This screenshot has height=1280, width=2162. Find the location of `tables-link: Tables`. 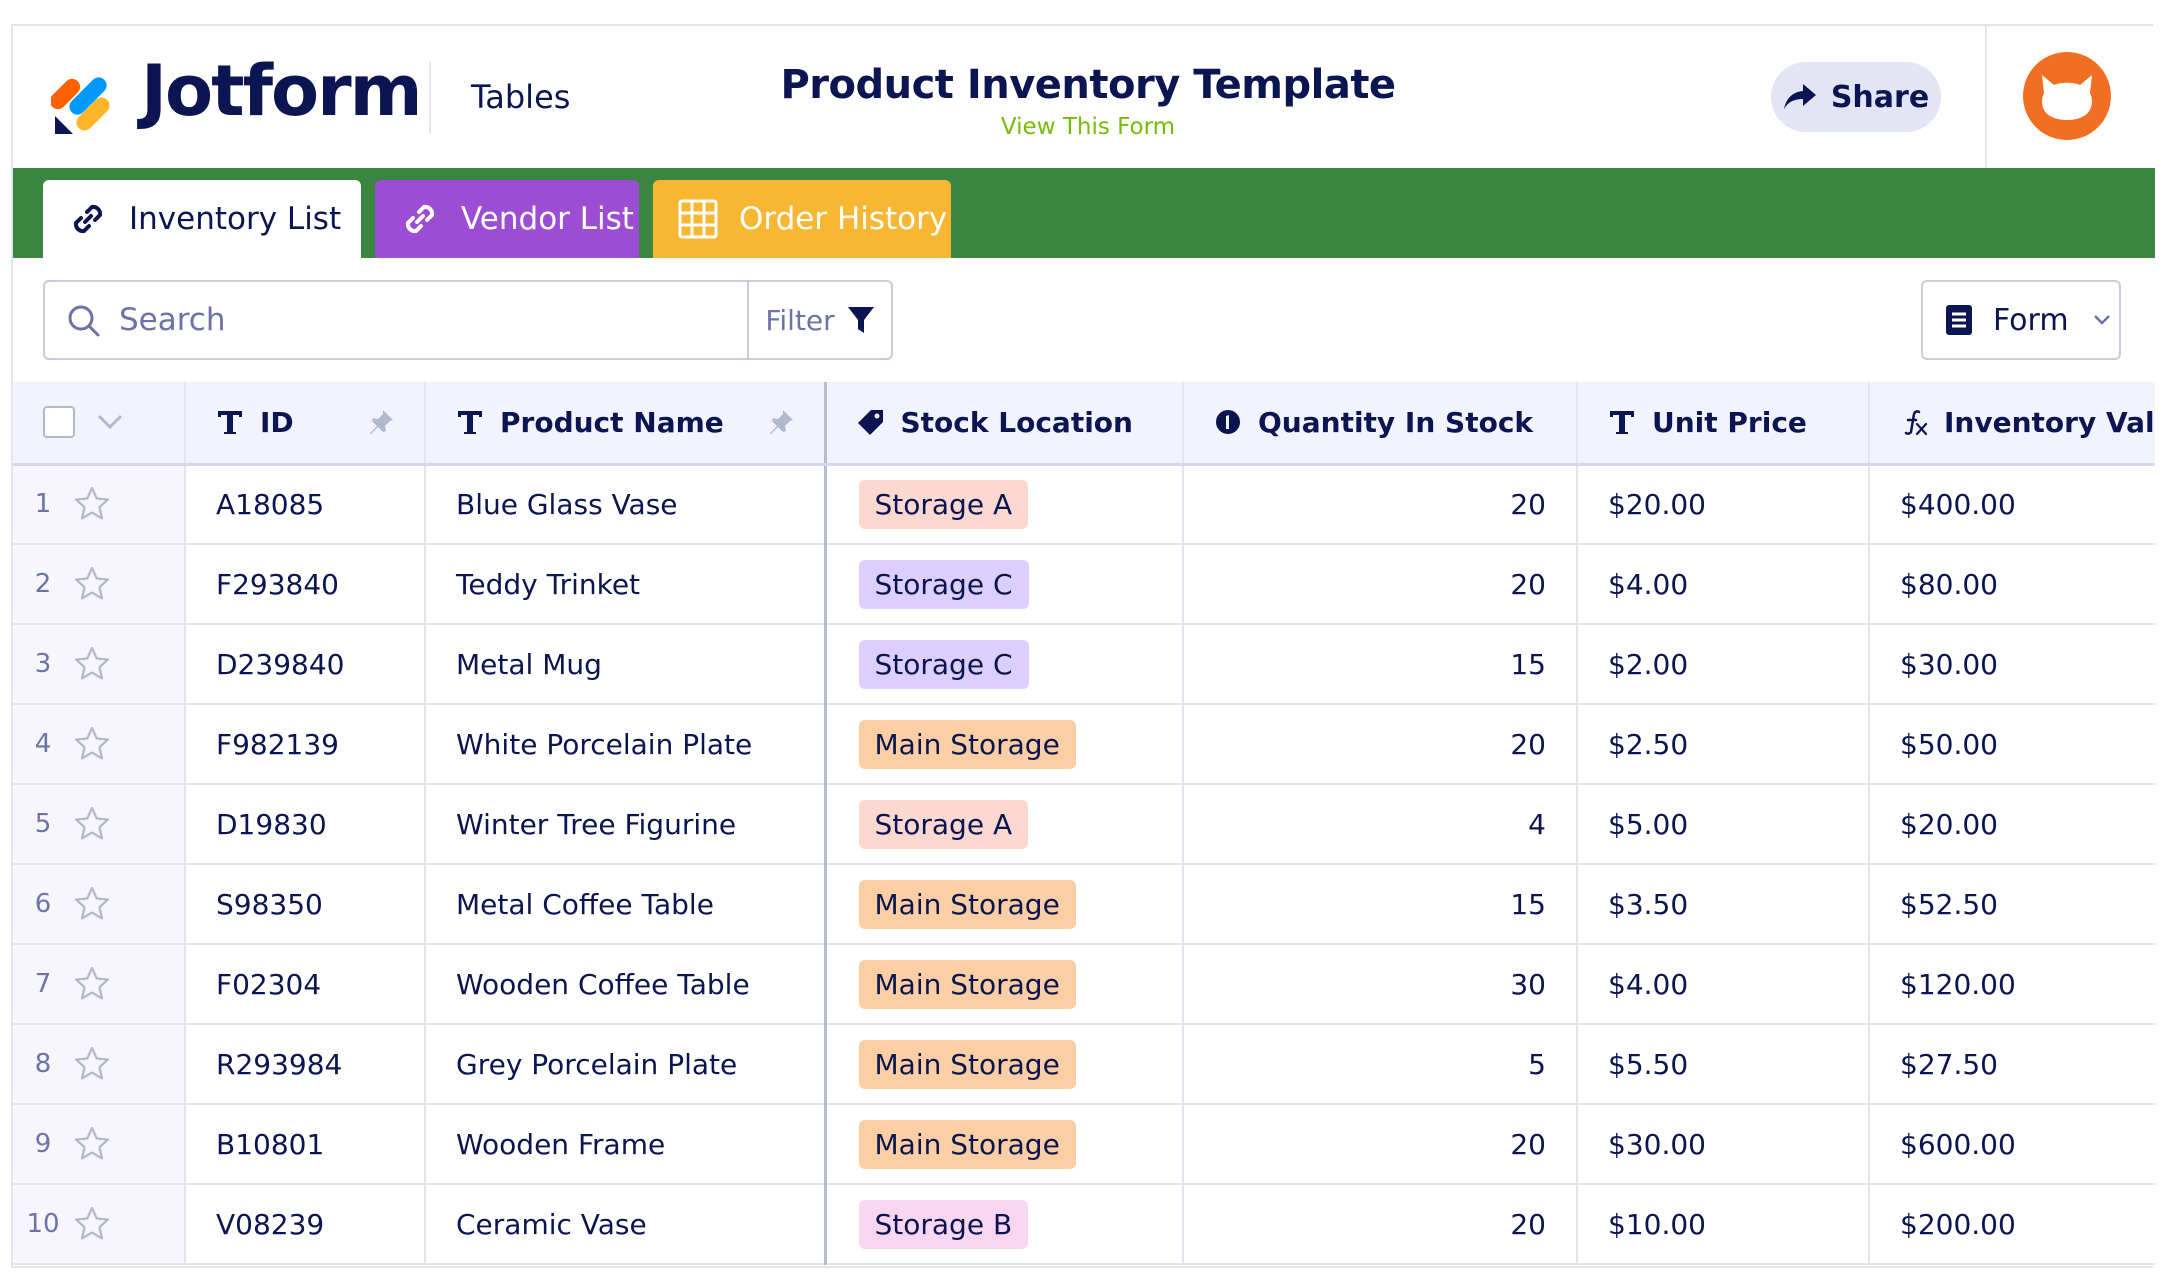

tables-link: Tables is located at coordinates (521, 97).